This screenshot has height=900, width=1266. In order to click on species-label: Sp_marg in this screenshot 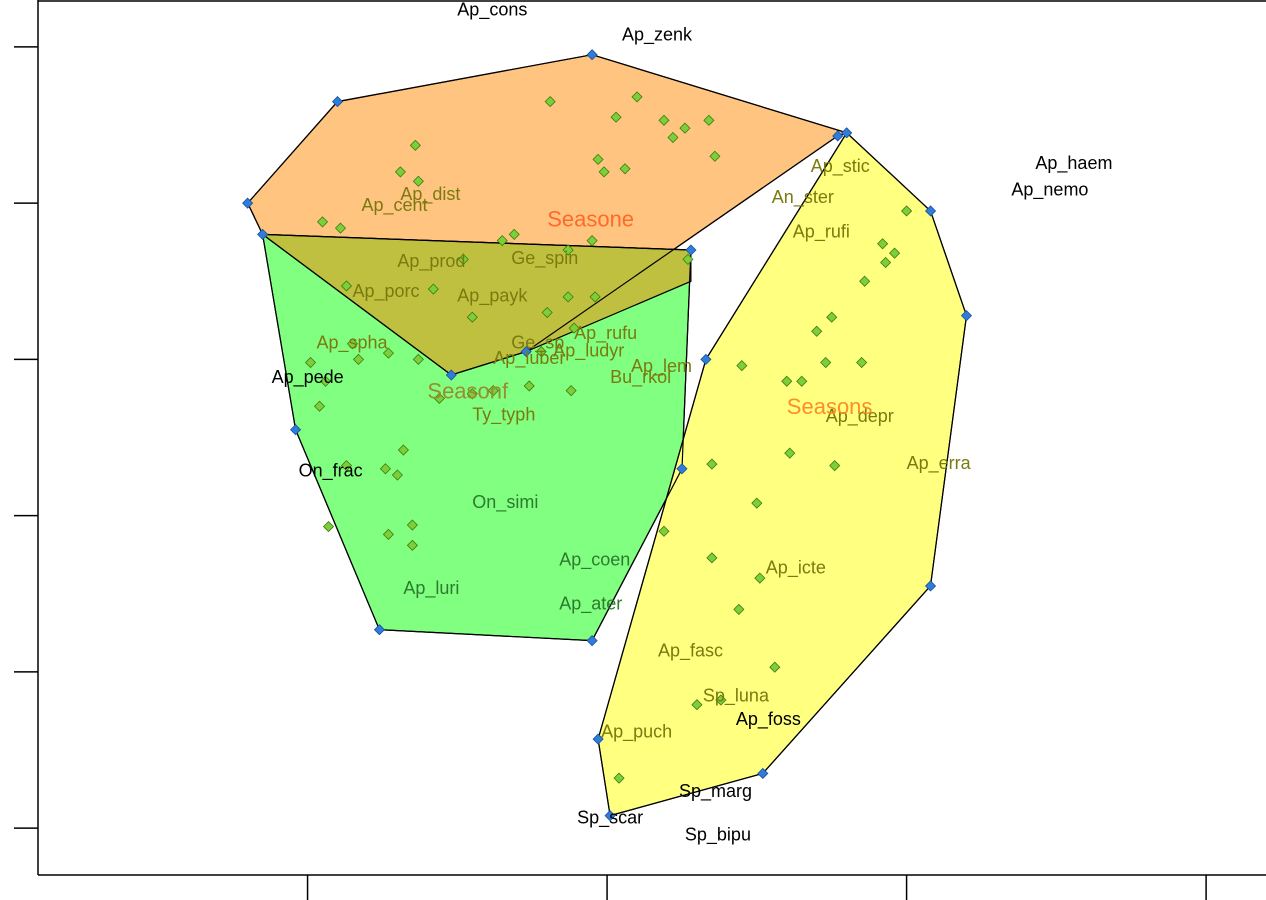, I will do `click(715, 791)`.